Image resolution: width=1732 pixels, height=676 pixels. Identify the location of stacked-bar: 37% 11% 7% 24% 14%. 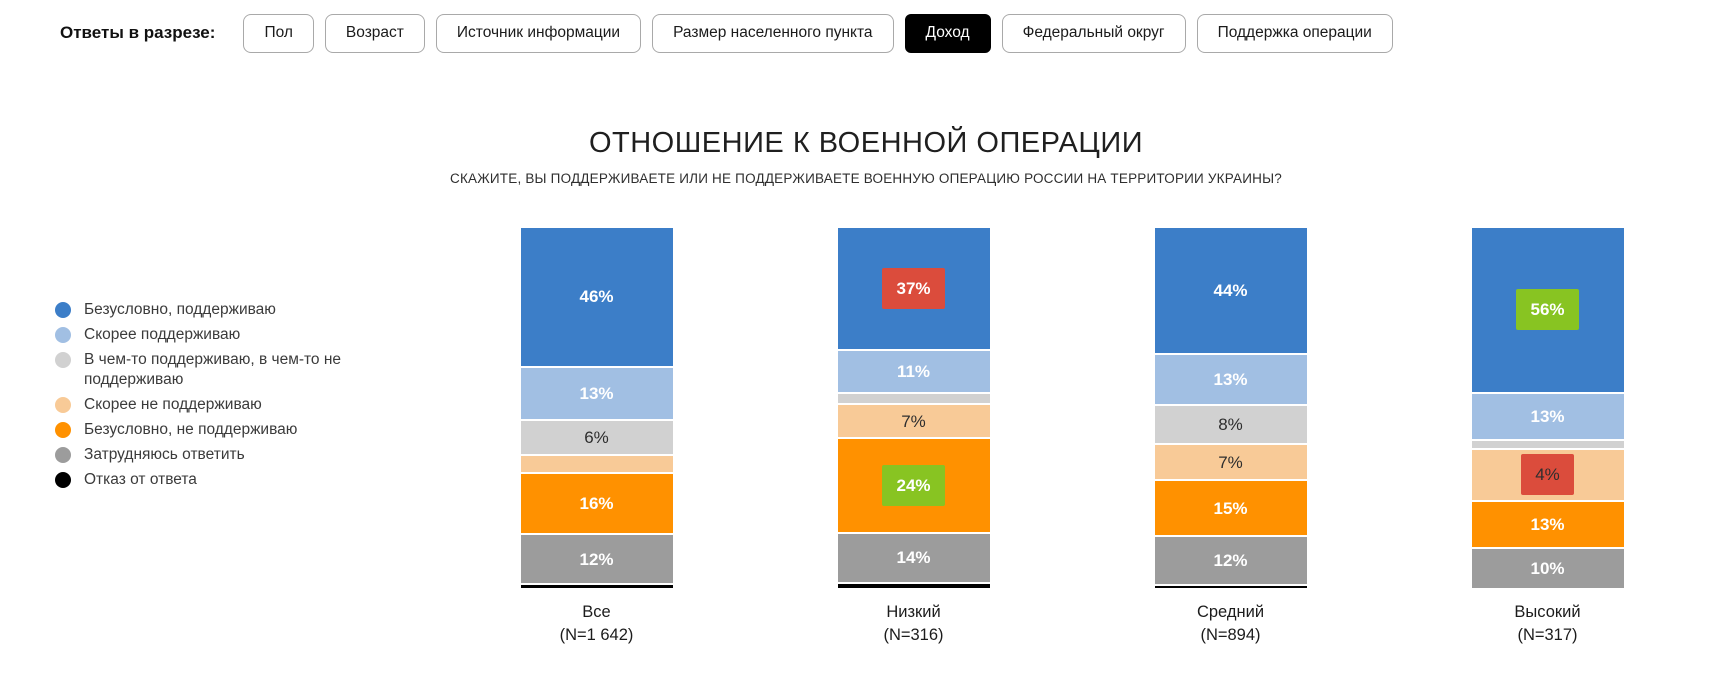
(913, 408).